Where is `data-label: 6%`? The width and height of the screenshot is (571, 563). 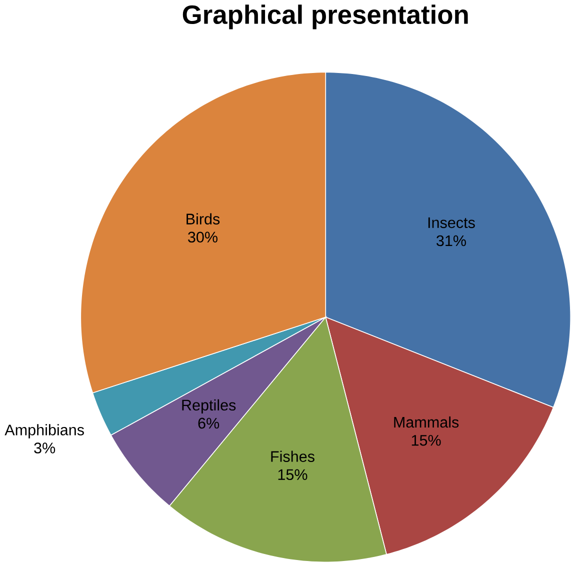 data-label: 6% is located at coordinates (209, 423).